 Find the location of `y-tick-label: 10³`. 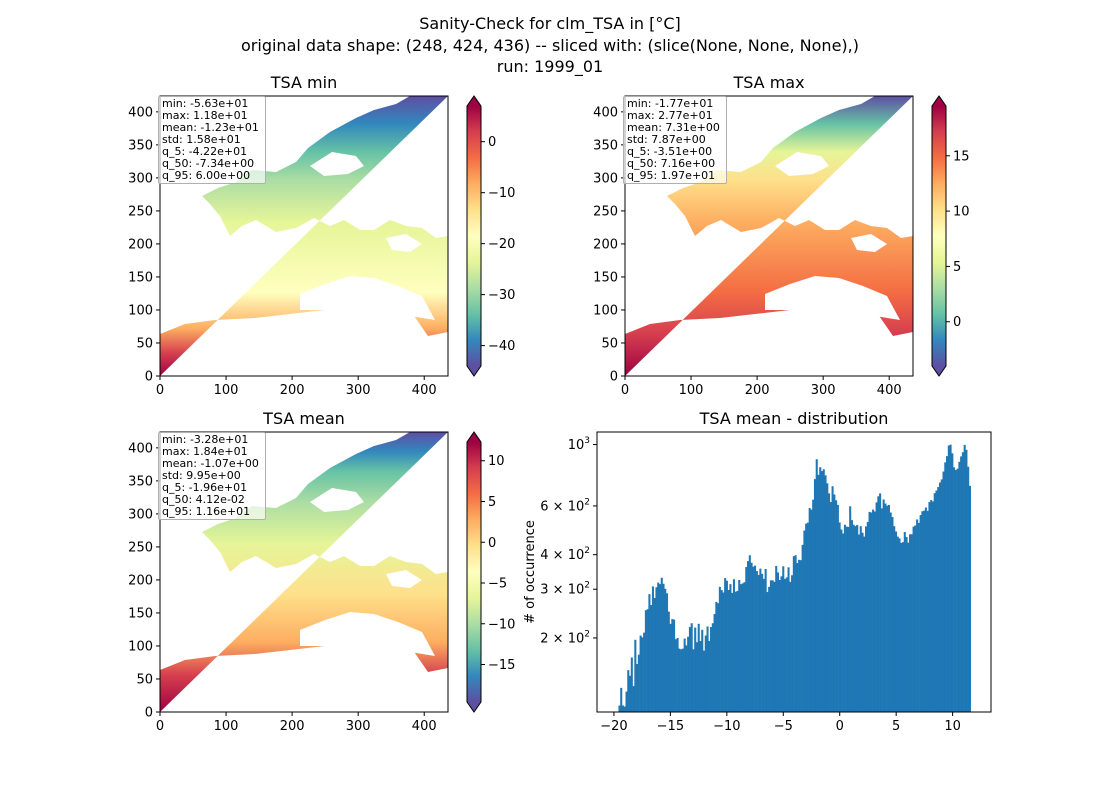

y-tick-label: 10³ is located at coordinates (579, 444).